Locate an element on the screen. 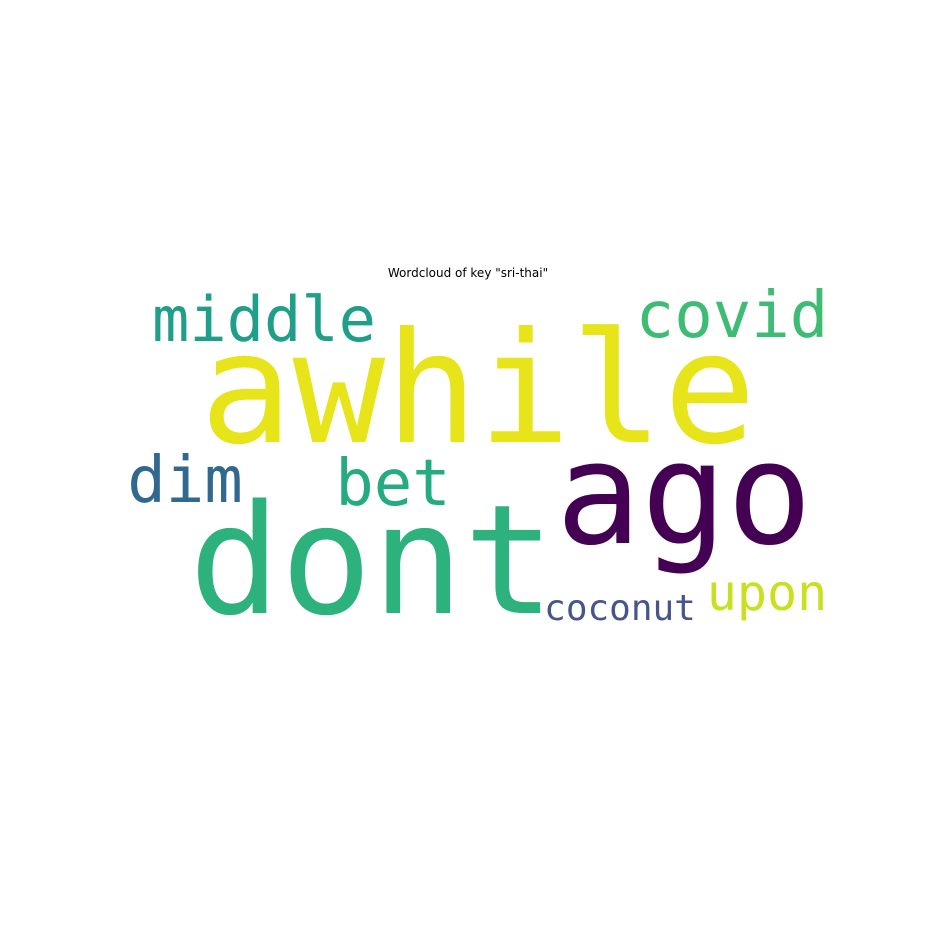 Image resolution: width=936 pixels, height=936 pixels. word-middle: middle is located at coordinates (264, 319).